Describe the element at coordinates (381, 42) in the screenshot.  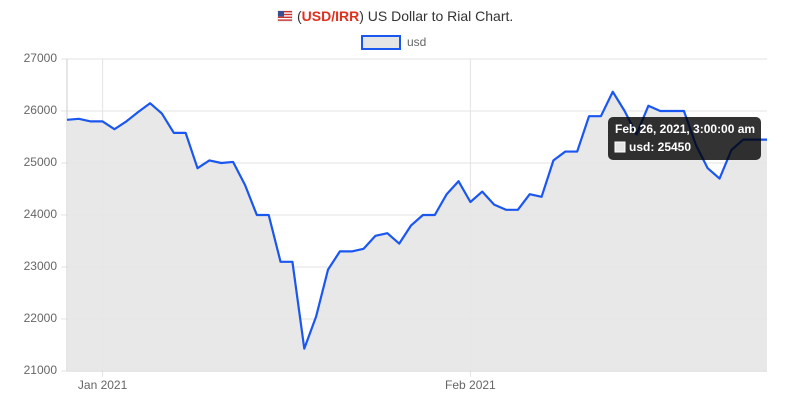
I see `legend-swatch` at that location.